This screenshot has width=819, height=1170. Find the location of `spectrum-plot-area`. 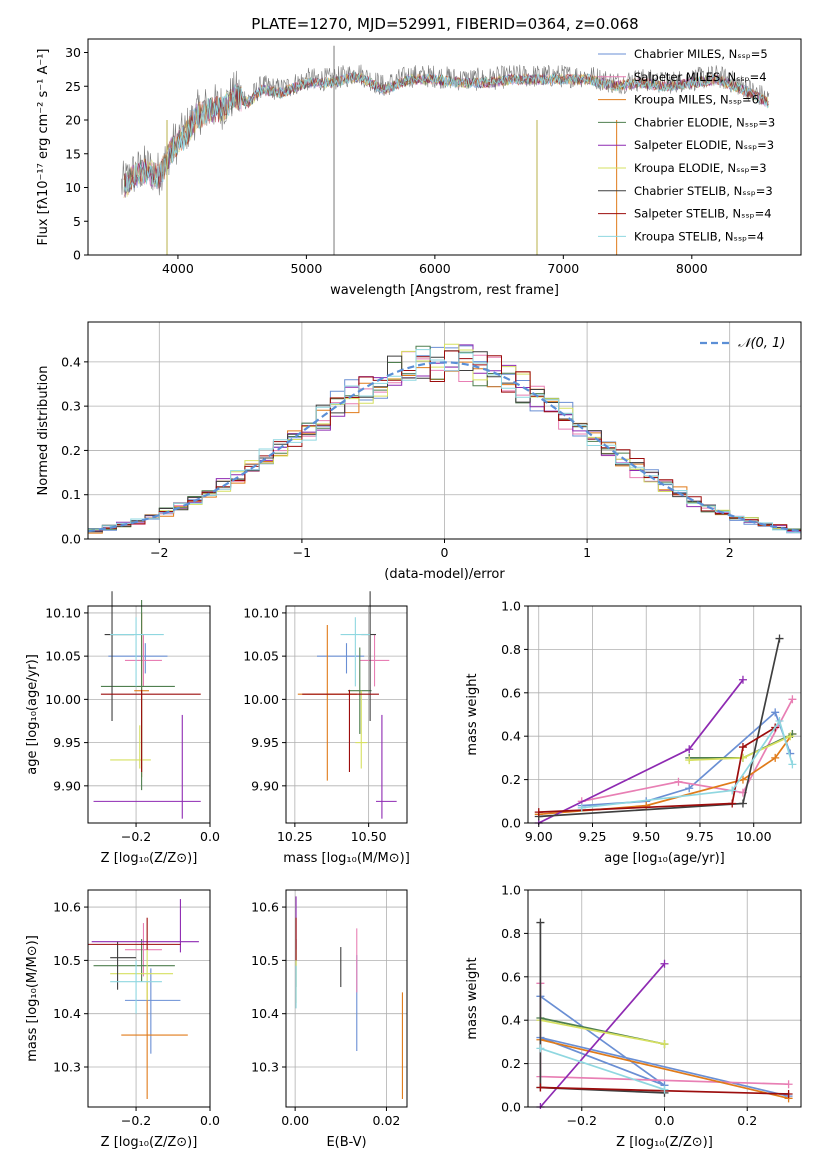

spectrum-plot-area is located at coordinates (445, 150).